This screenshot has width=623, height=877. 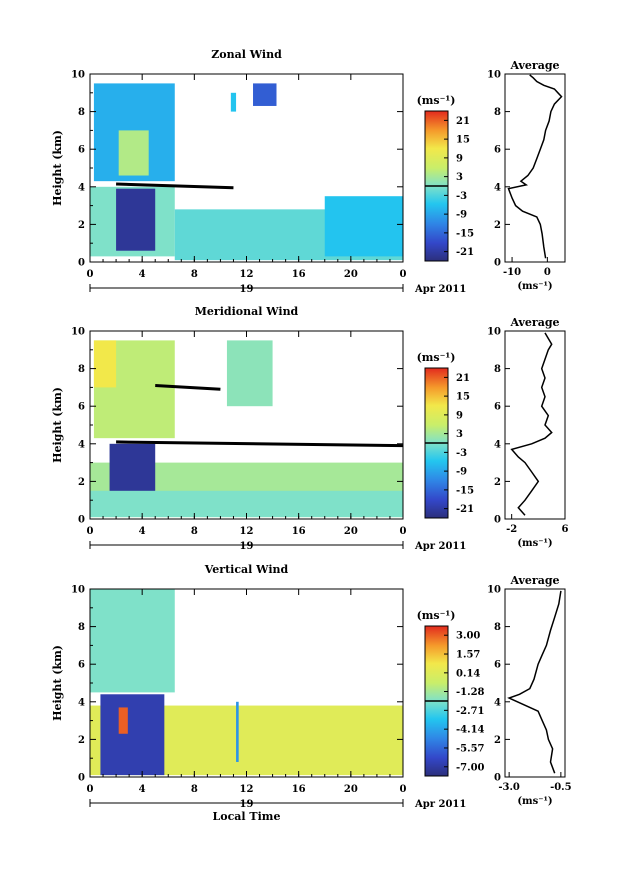 I want to click on colorbar-tick-label: -2.71, so click(x=470, y=711).